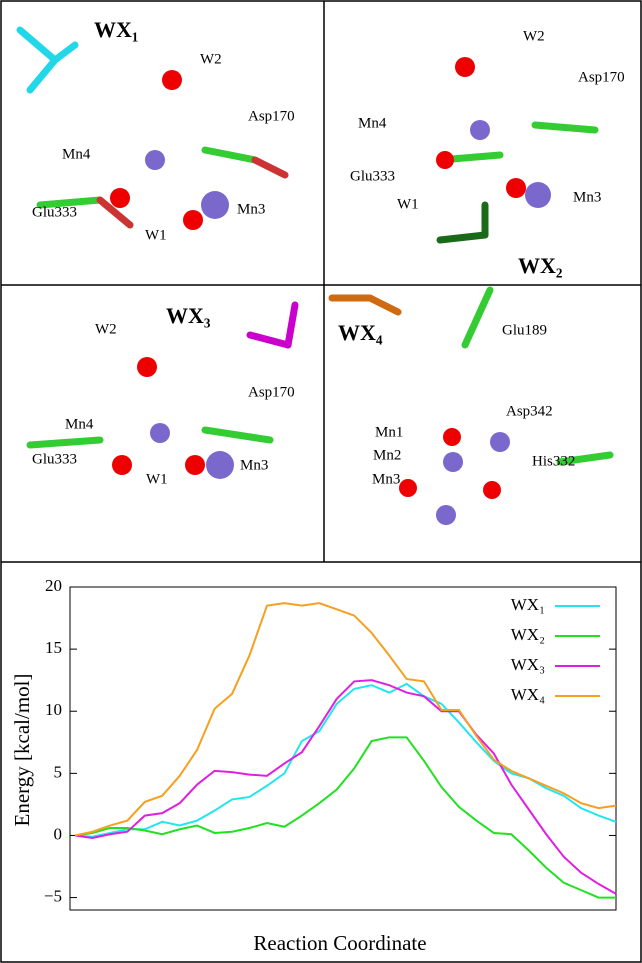  I want to click on label: Glu189, so click(524, 330).